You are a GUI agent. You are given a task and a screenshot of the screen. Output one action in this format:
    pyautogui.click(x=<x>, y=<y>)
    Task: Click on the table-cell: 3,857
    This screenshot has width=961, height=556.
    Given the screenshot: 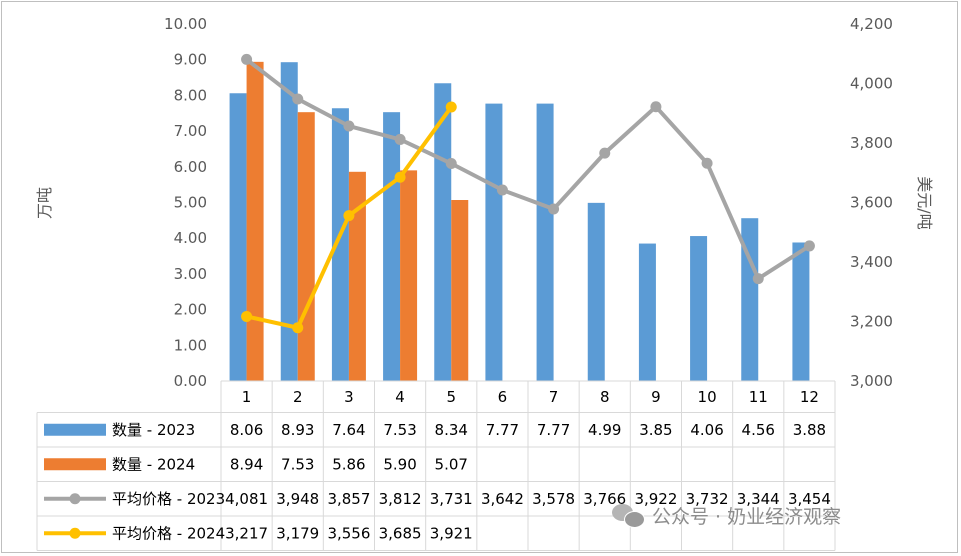 What is the action you would take?
    pyautogui.click(x=348, y=499)
    